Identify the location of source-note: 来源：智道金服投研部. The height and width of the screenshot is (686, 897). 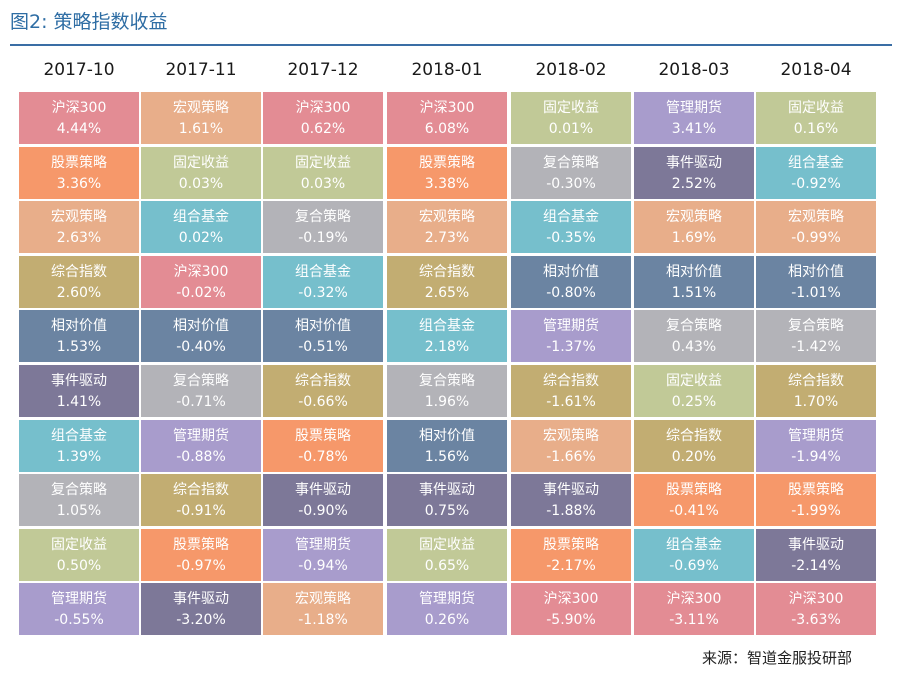
(776, 658).